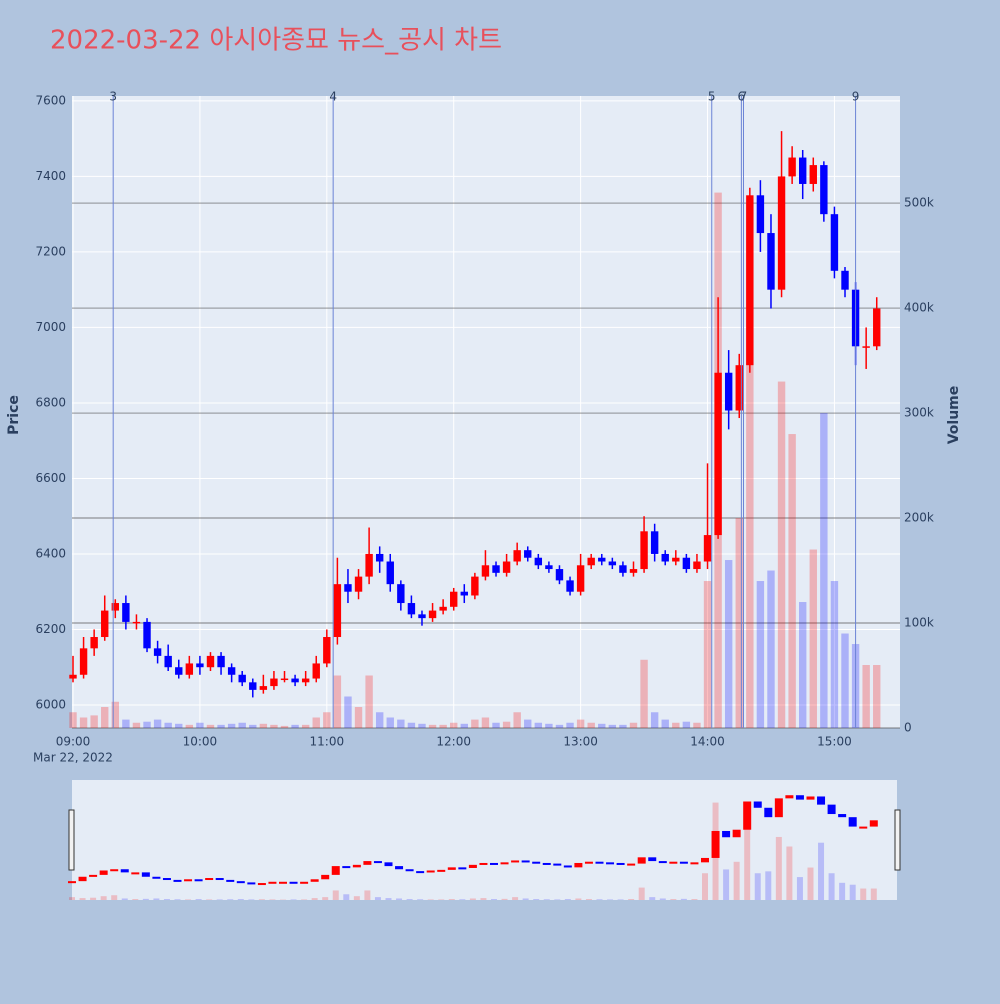  I want to click on y2-tick-label: 500k, so click(919, 203).